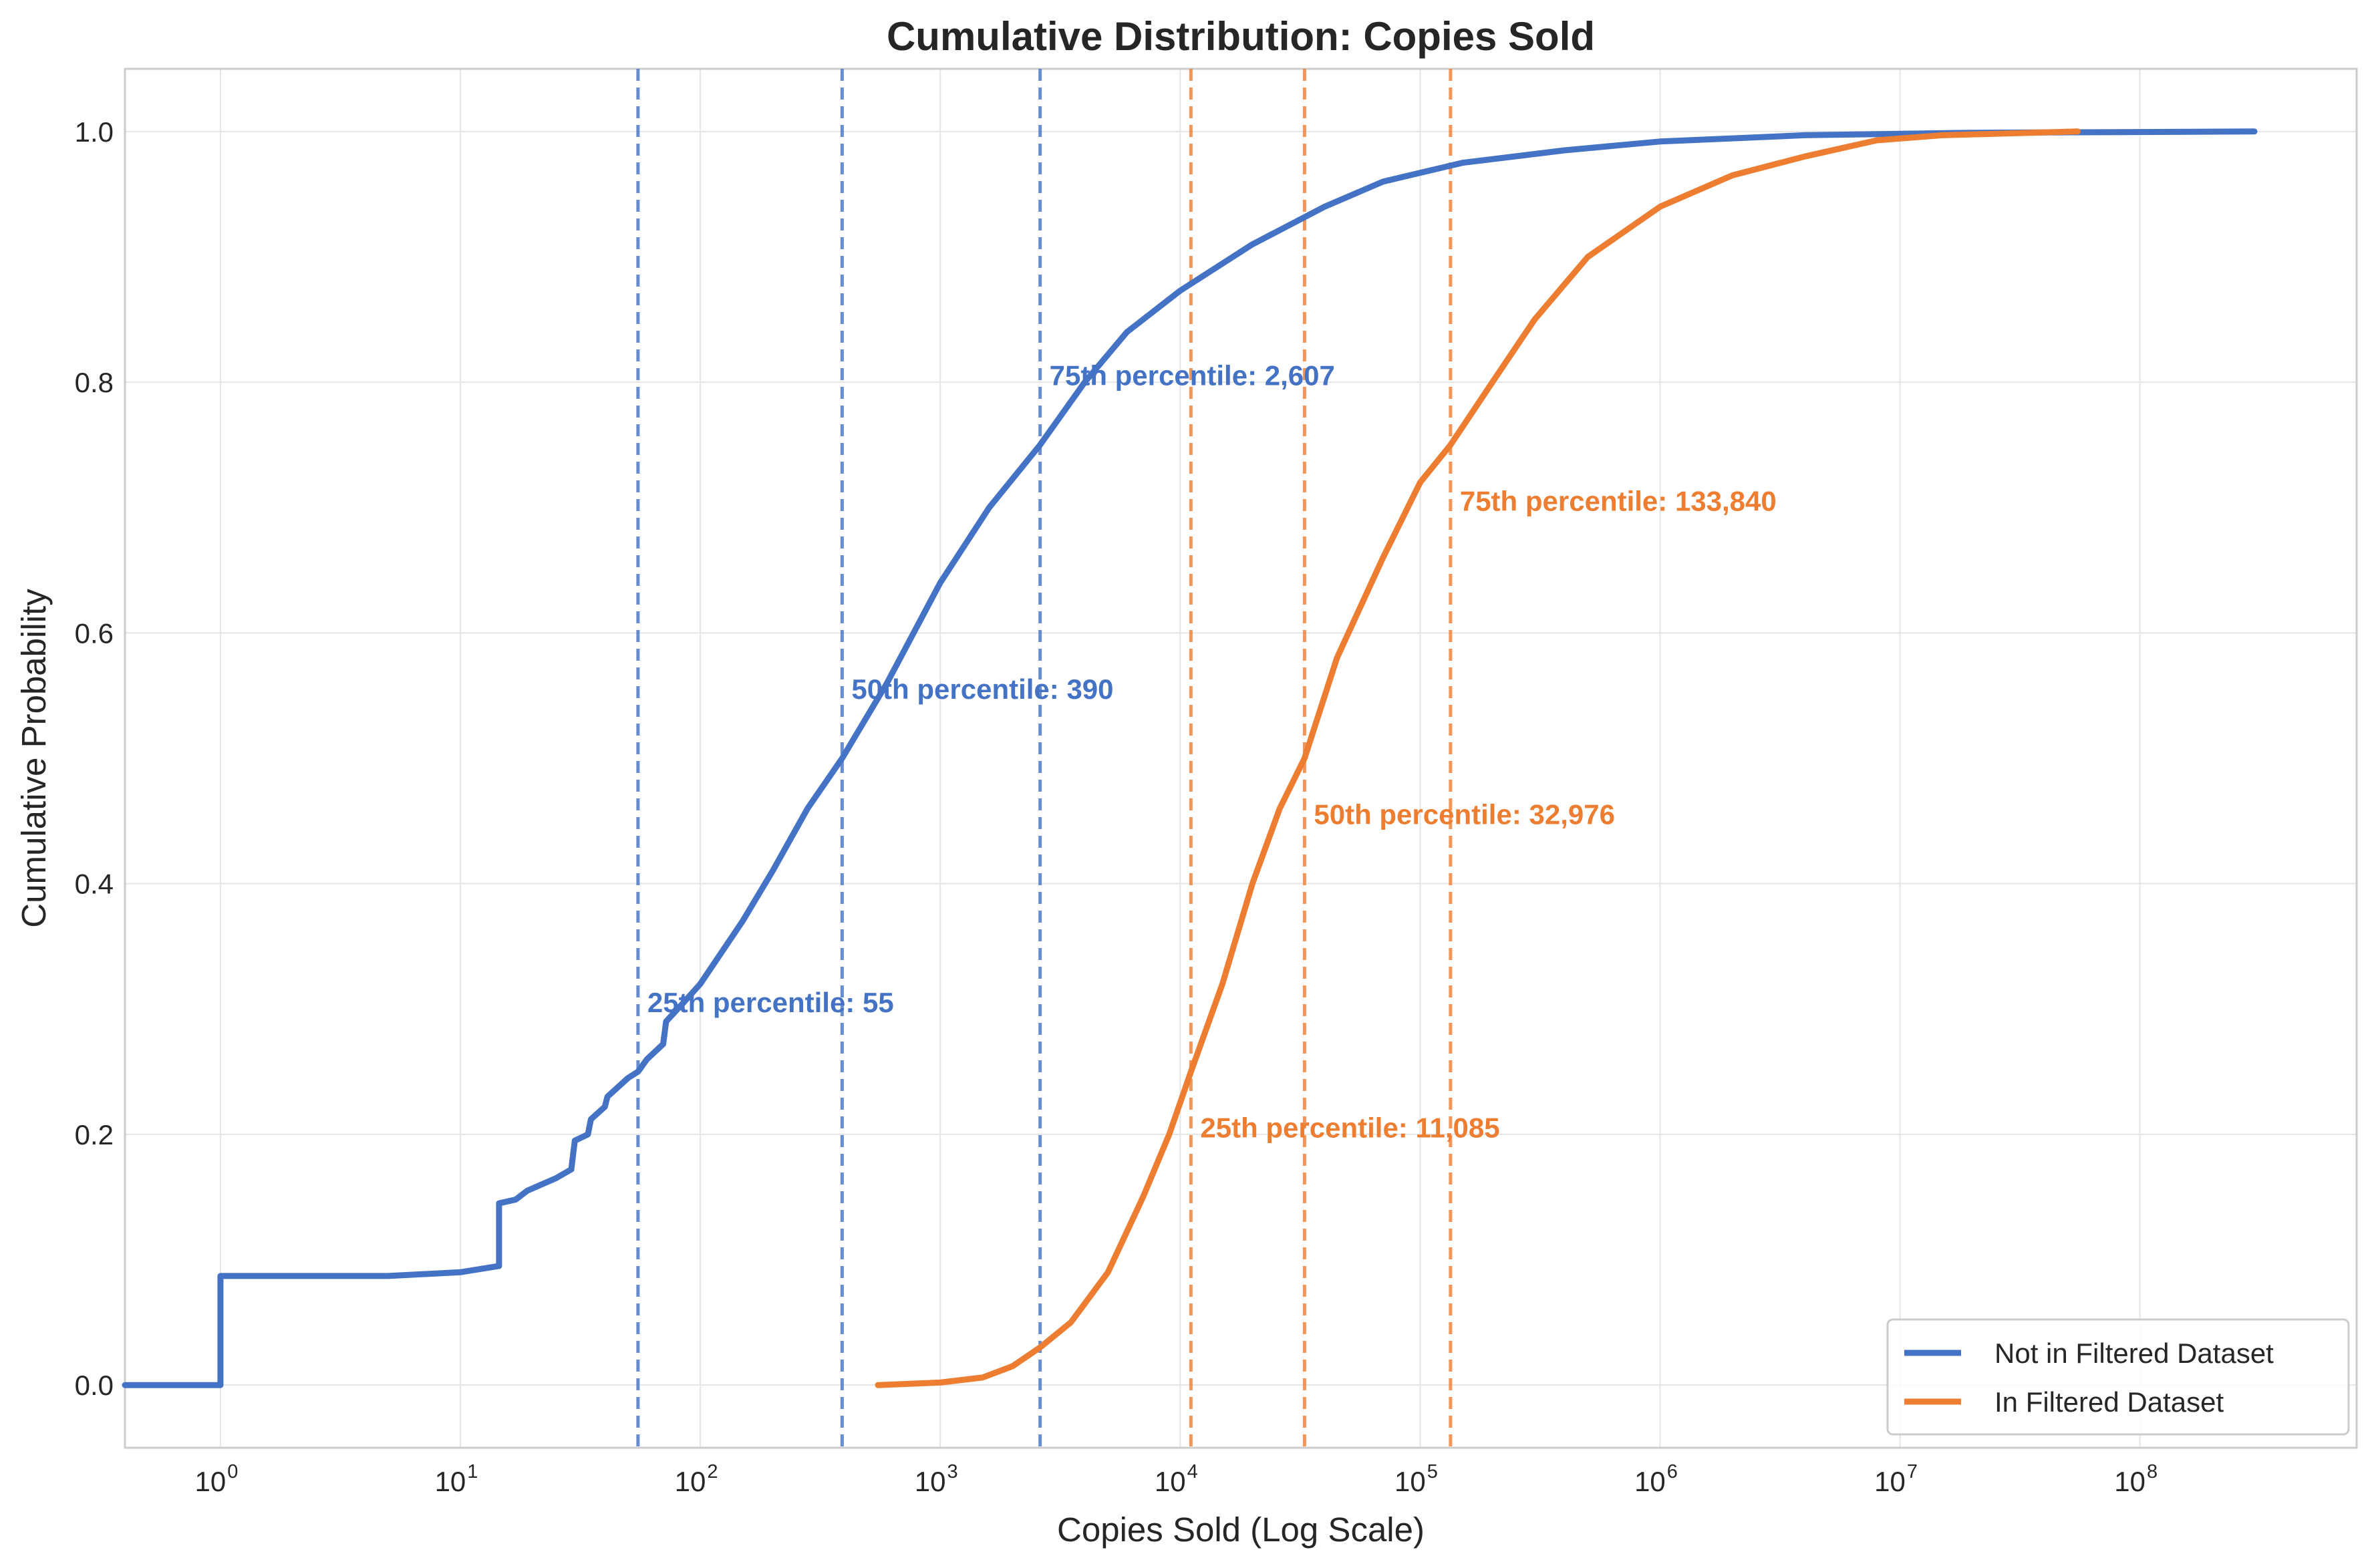 The image size is (2374, 1568). I want to click on x-tick-exponent: 0, so click(232, 1472).